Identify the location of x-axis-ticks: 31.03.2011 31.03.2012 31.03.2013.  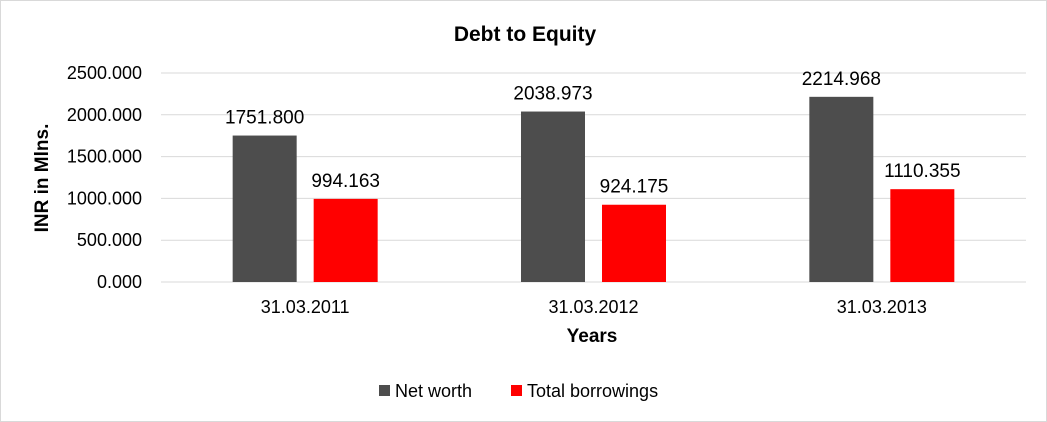
(594, 307).